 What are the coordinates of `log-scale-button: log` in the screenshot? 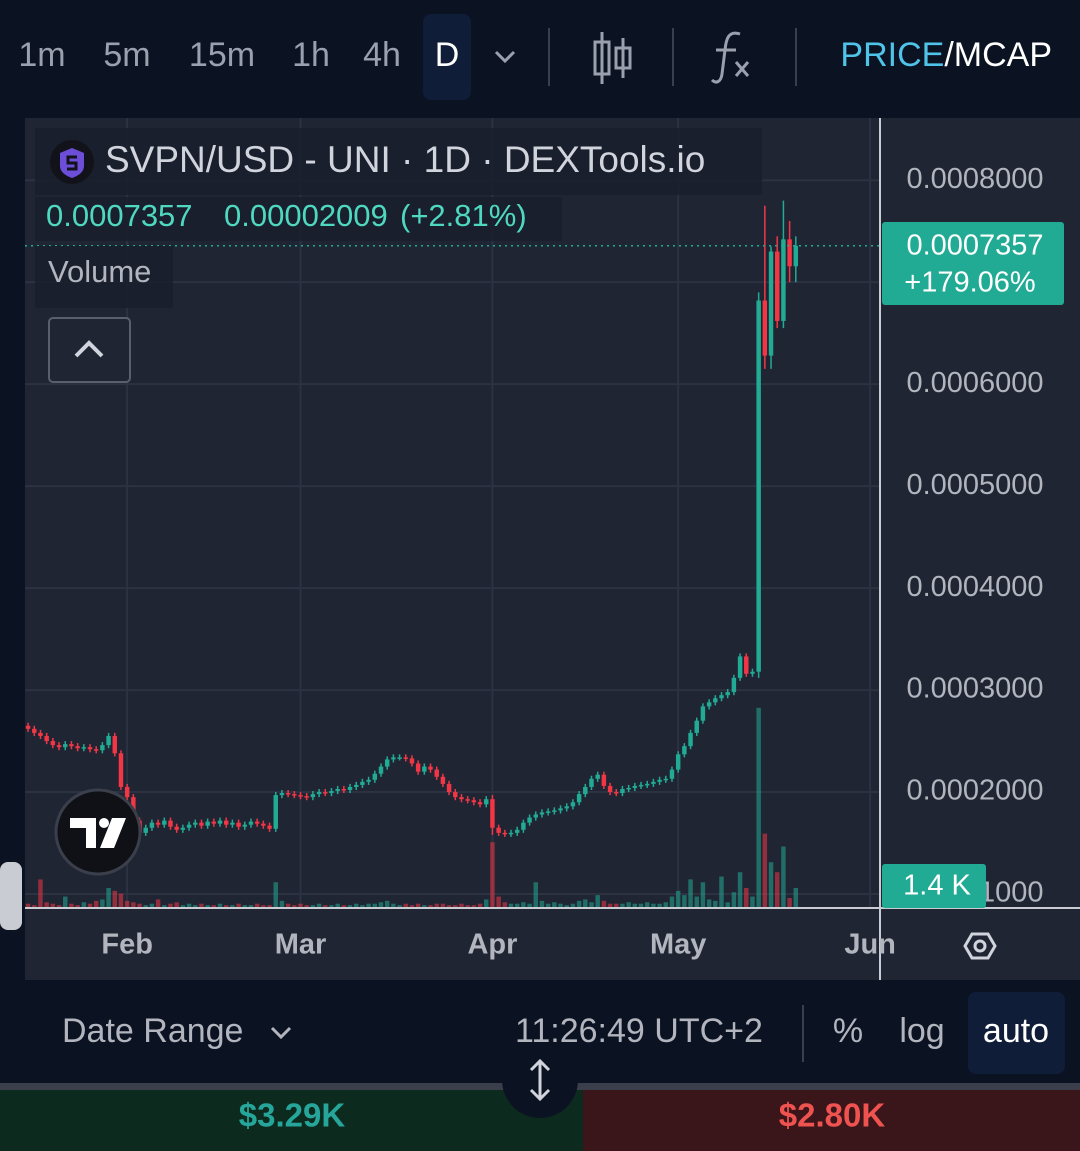 It's located at (921, 1031).